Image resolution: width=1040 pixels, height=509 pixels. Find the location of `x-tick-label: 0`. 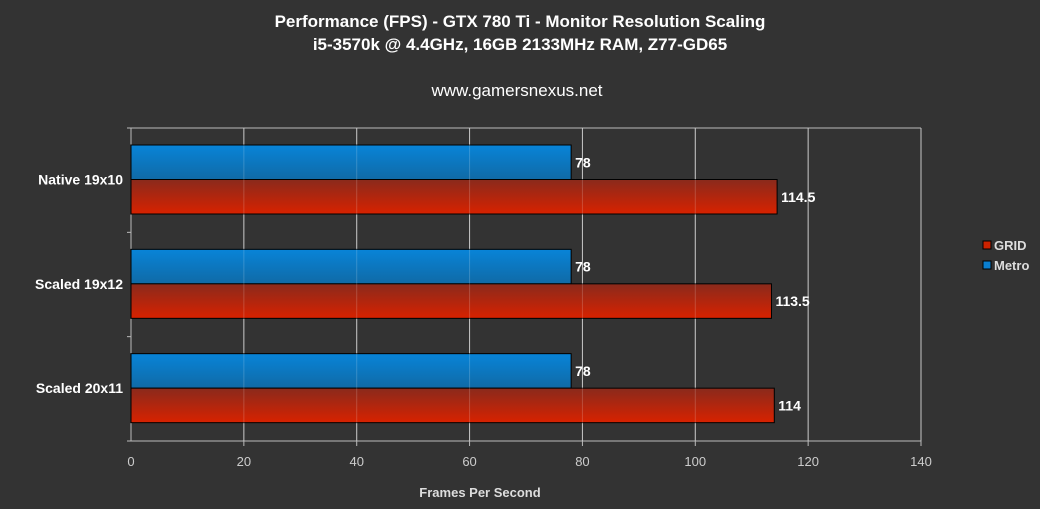

x-tick-label: 0 is located at coordinates (130, 461).